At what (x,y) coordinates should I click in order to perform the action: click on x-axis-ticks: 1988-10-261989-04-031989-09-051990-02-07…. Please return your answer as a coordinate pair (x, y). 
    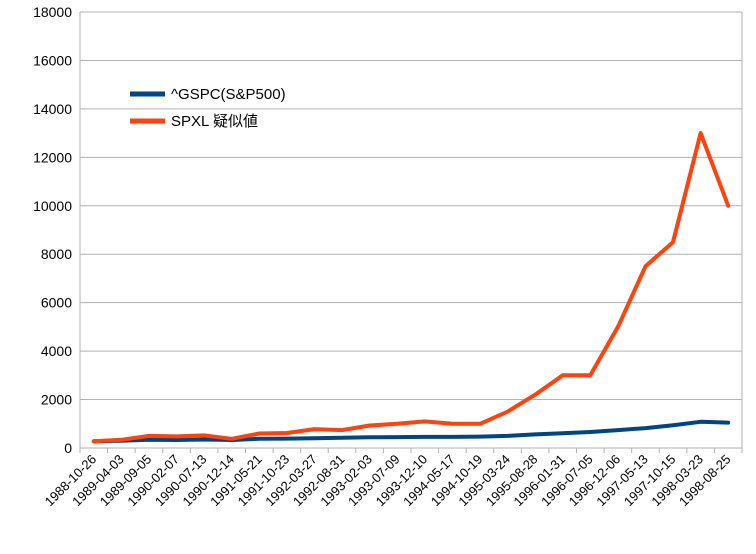
    Looking at the image, I should click on (392, 478).